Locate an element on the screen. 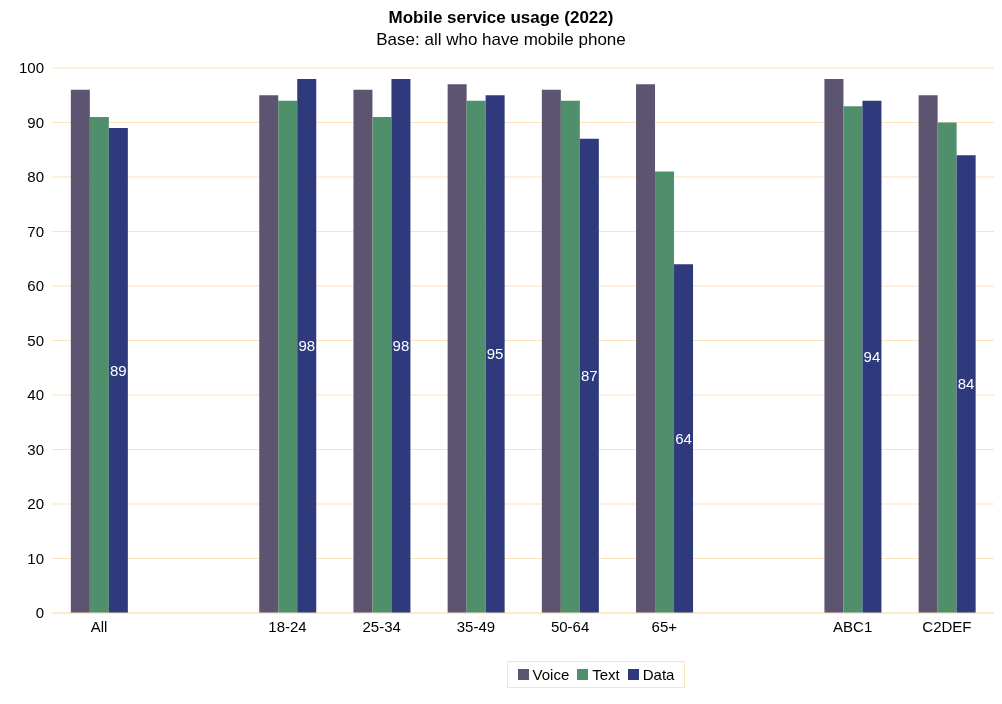  y-tick-label: 10 is located at coordinates (35, 558).